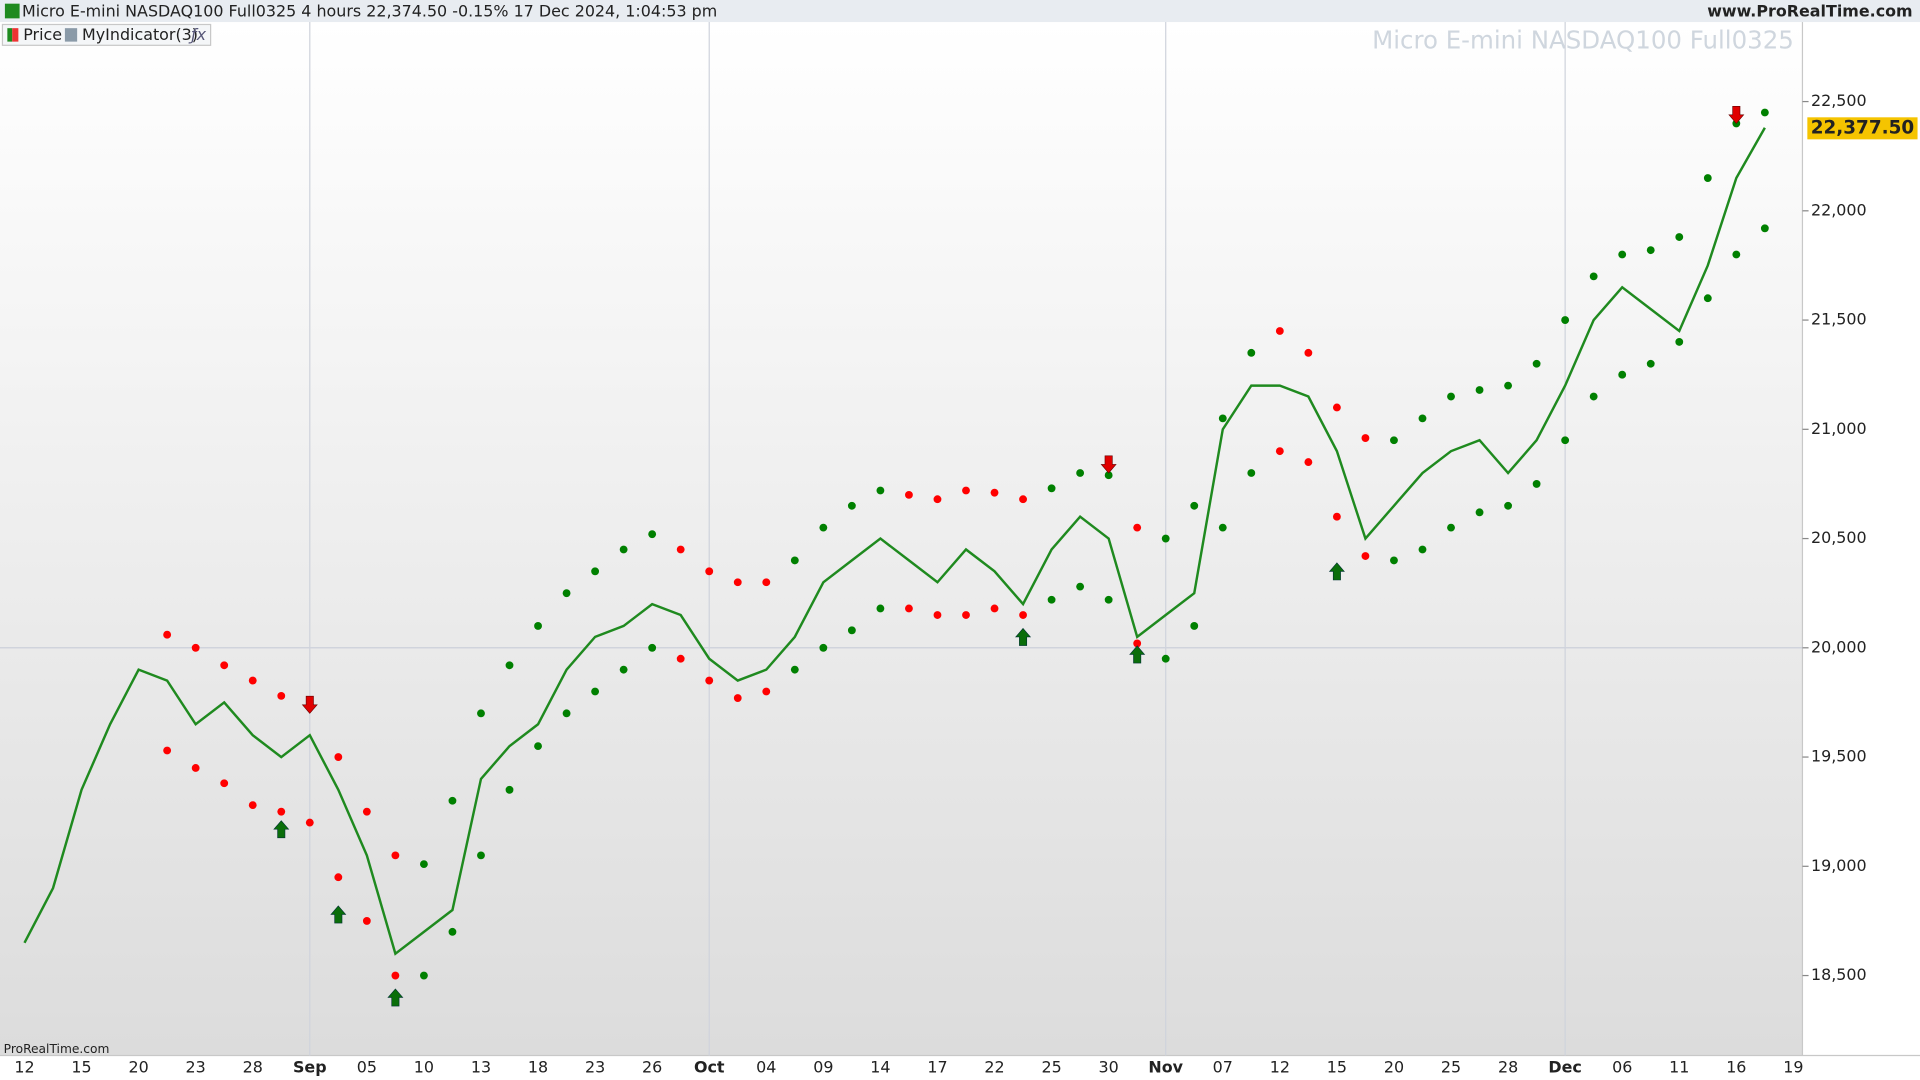  I want to click on site: www.ProRealTime.com, so click(1809, 11).